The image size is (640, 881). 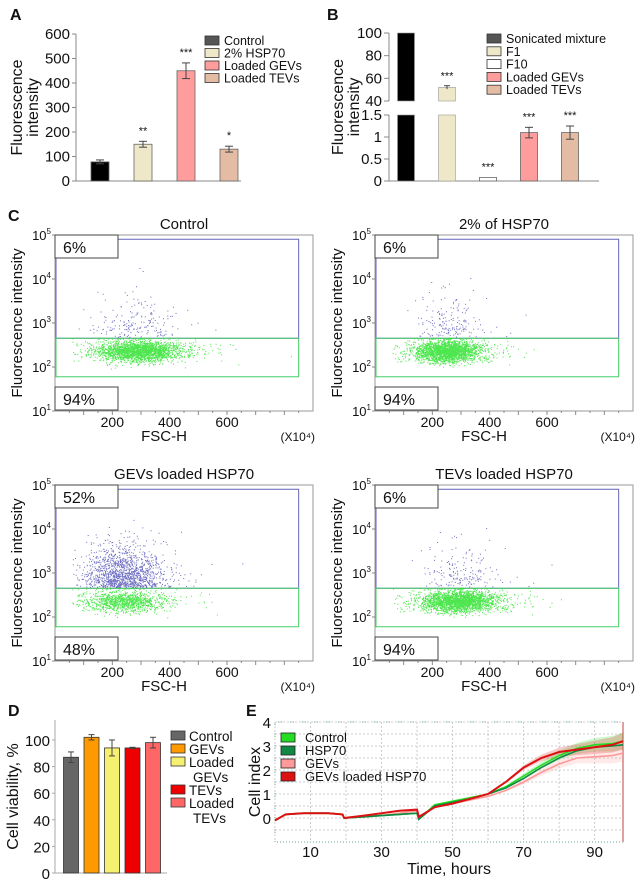 What do you see at coordinates (504, 224) in the screenshot?
I see `subplot-title: 2% of HSP70` at bounding box center [504, 224].